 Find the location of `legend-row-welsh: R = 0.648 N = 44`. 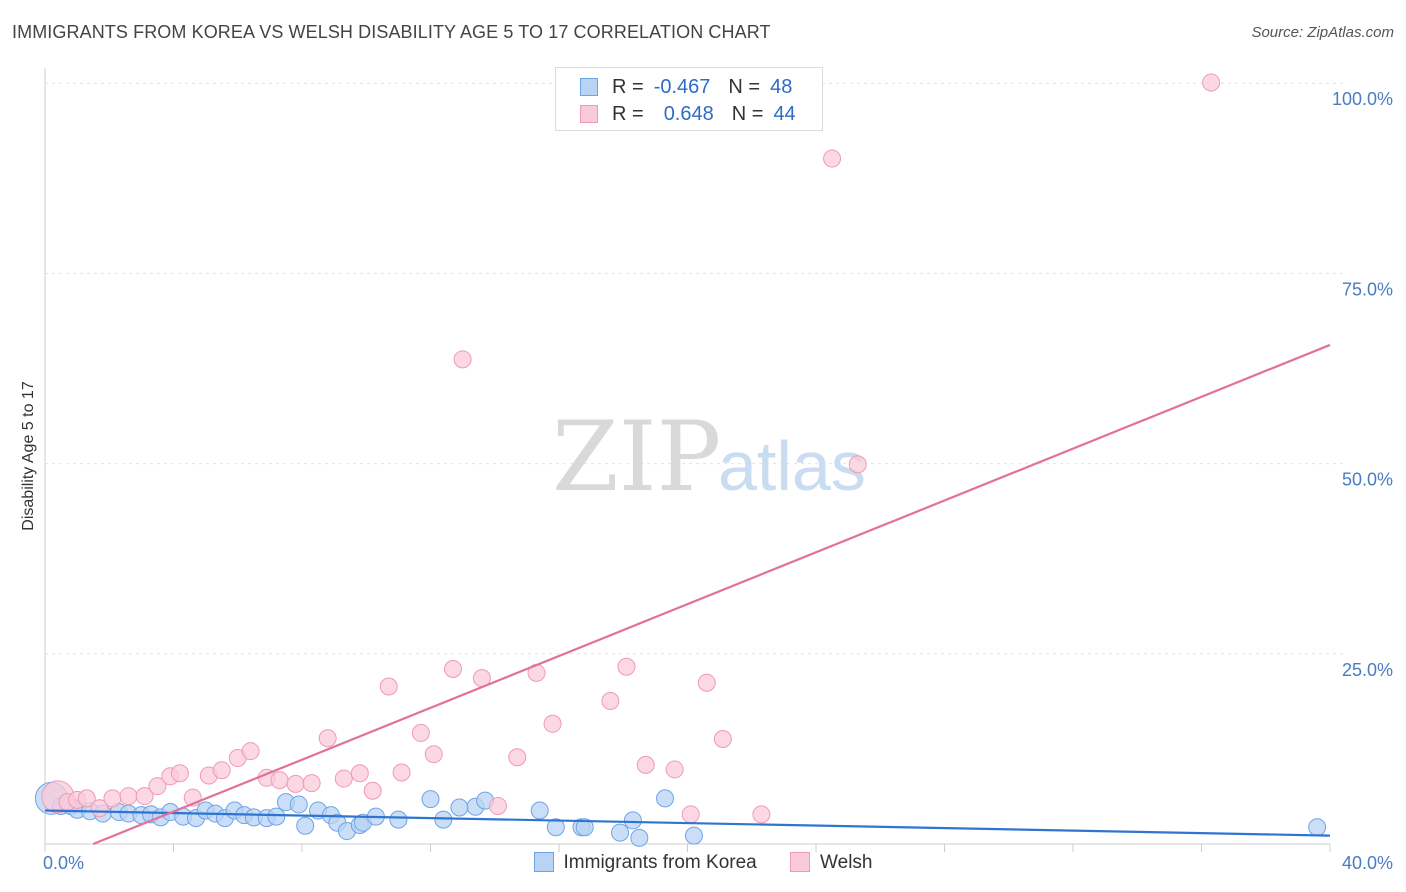

legend-row-welsh: R = 0.648 N = 44 is located at coordinates (688, 114).